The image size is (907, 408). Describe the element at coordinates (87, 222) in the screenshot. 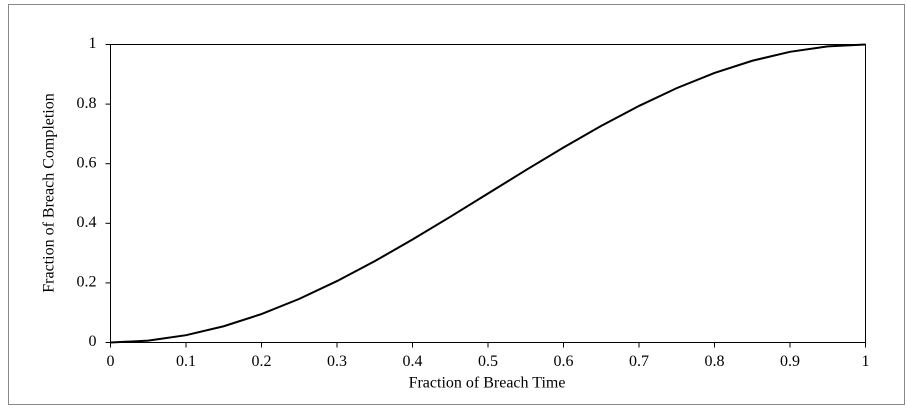

I see `y-tick-label: 0.4` at that location.